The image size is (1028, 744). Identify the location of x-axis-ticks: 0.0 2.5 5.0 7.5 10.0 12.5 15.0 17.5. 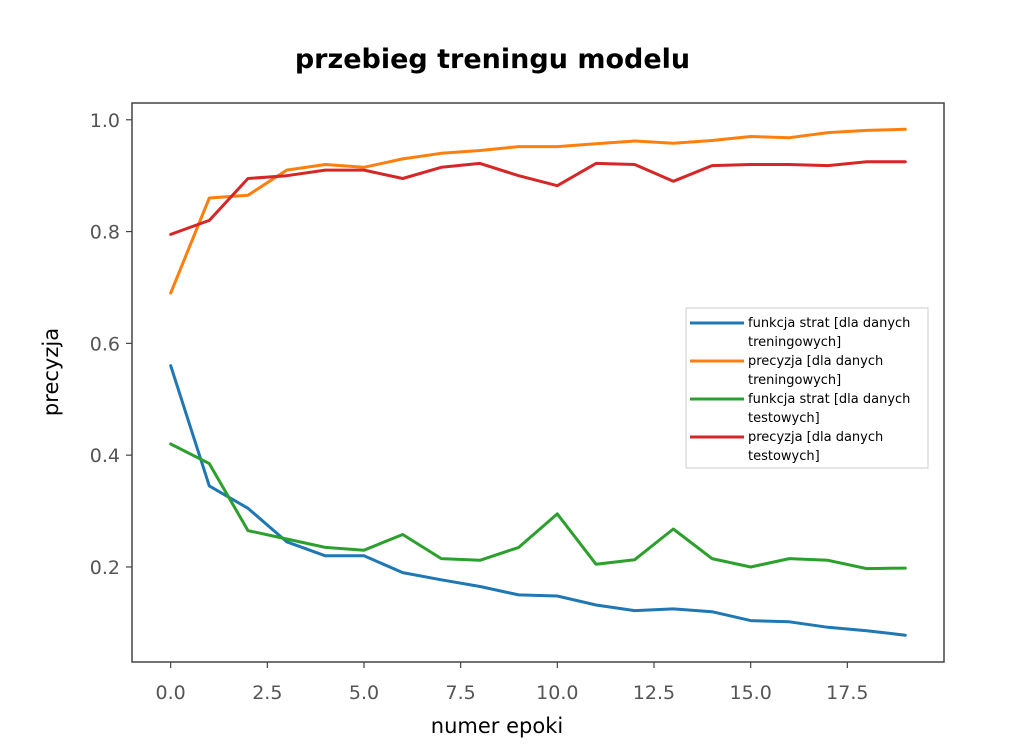
(512, 683).